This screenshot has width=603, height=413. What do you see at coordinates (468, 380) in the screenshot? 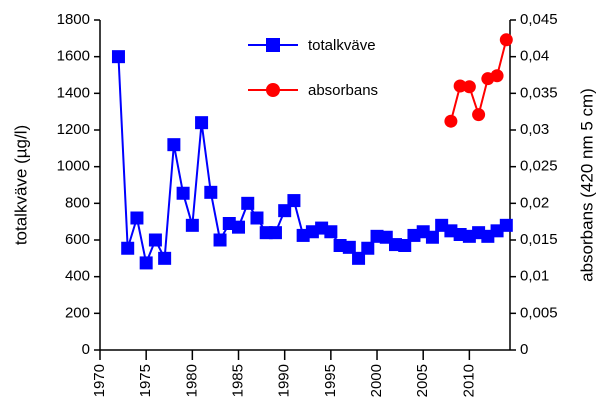
I see `x-tick-label: 2010` at bounding box center [468, 380].